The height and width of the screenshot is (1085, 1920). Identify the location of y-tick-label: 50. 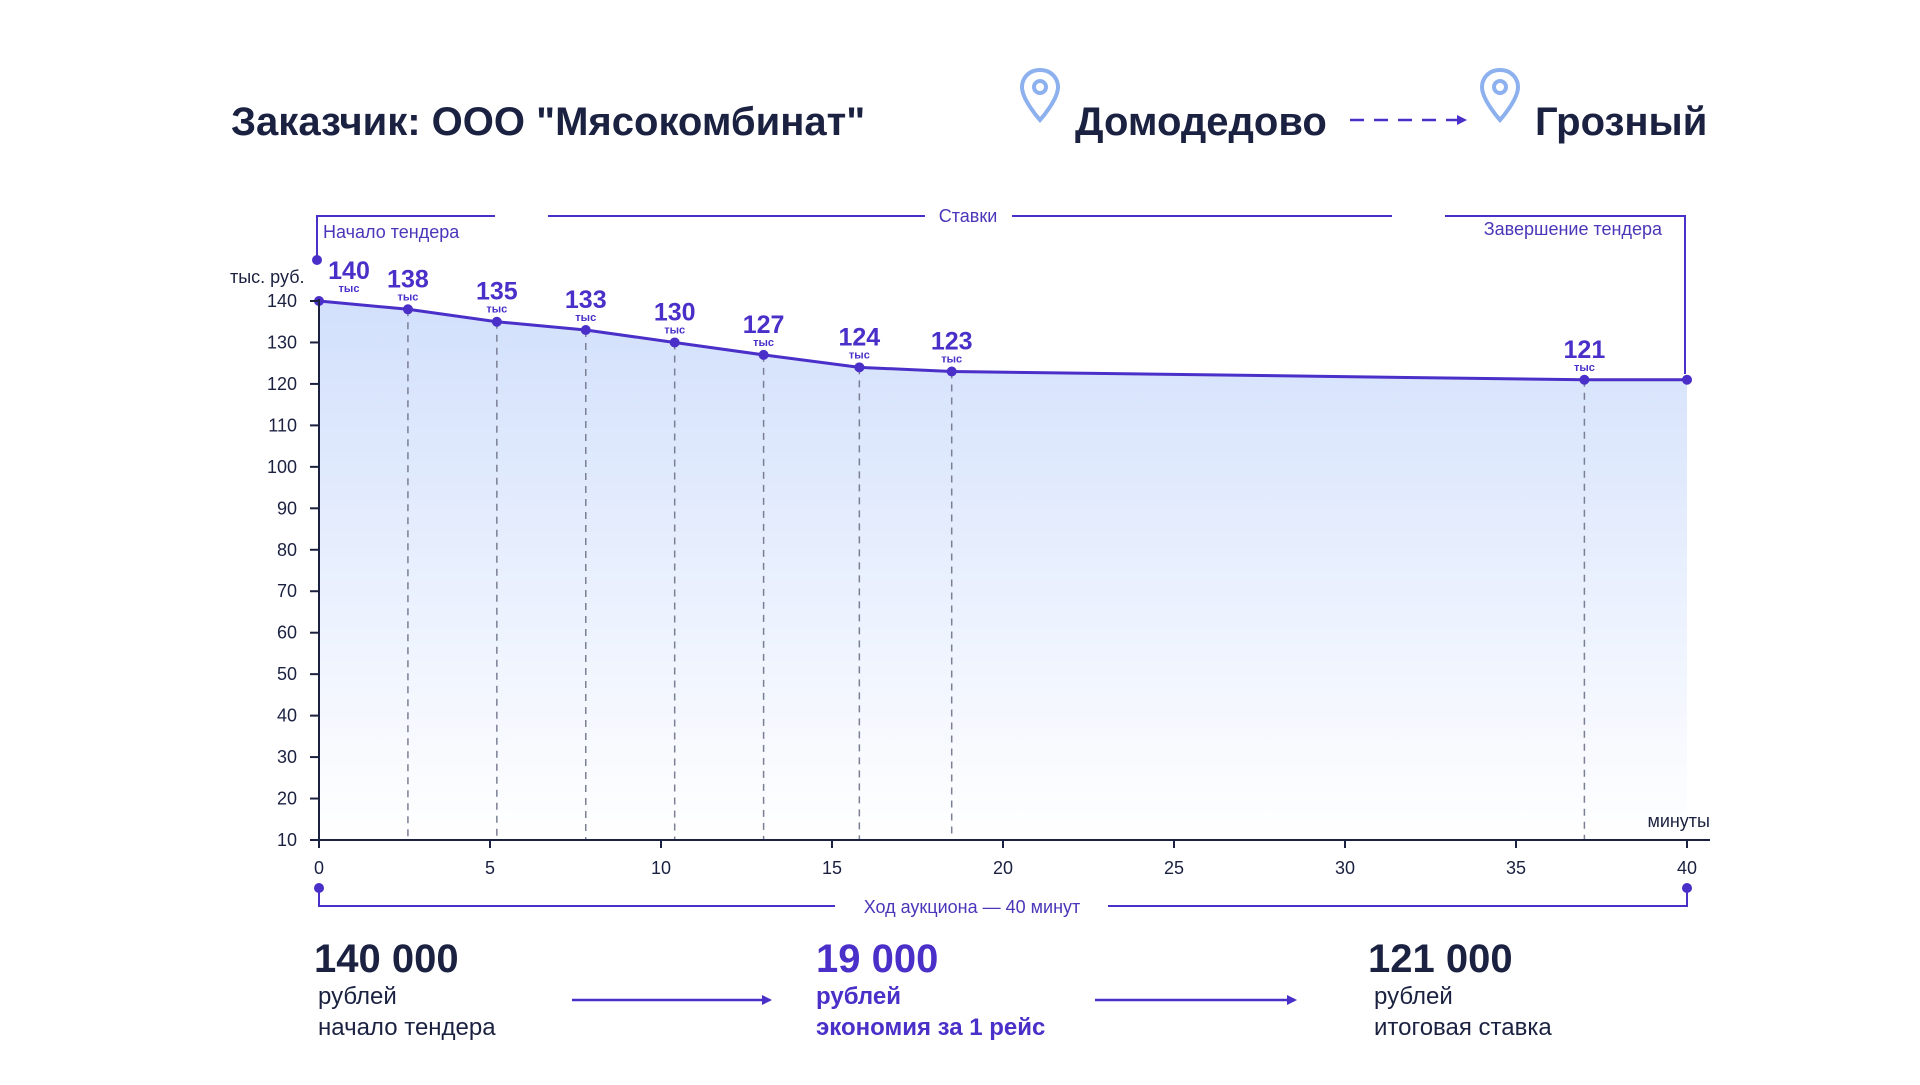
(287, 674).